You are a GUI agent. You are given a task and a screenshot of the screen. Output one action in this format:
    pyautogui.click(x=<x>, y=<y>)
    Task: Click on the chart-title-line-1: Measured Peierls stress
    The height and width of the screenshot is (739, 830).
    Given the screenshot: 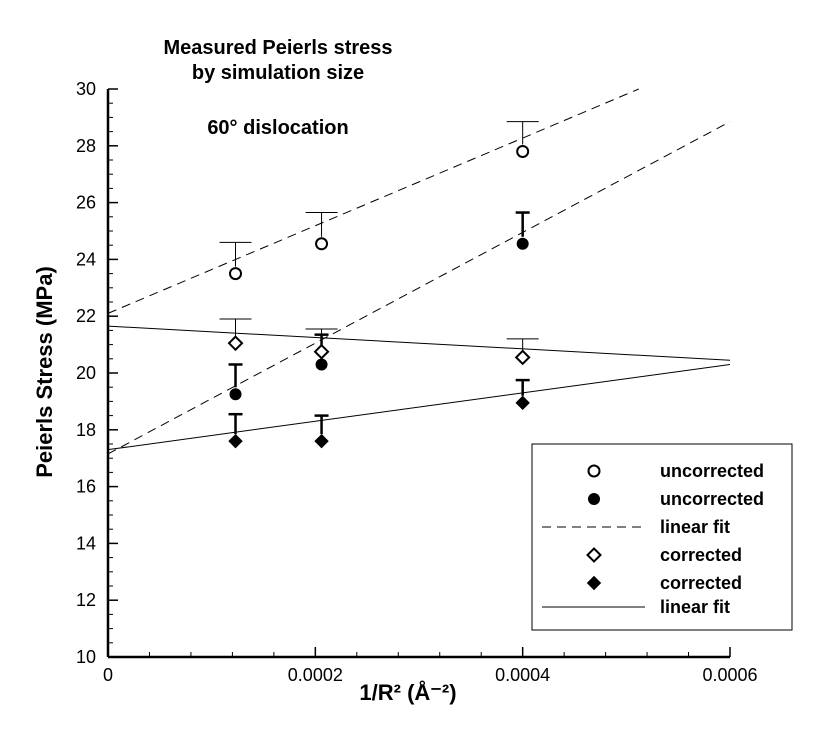 What is the action you would take?
    pyautogui.click(x=277, y=48)
    